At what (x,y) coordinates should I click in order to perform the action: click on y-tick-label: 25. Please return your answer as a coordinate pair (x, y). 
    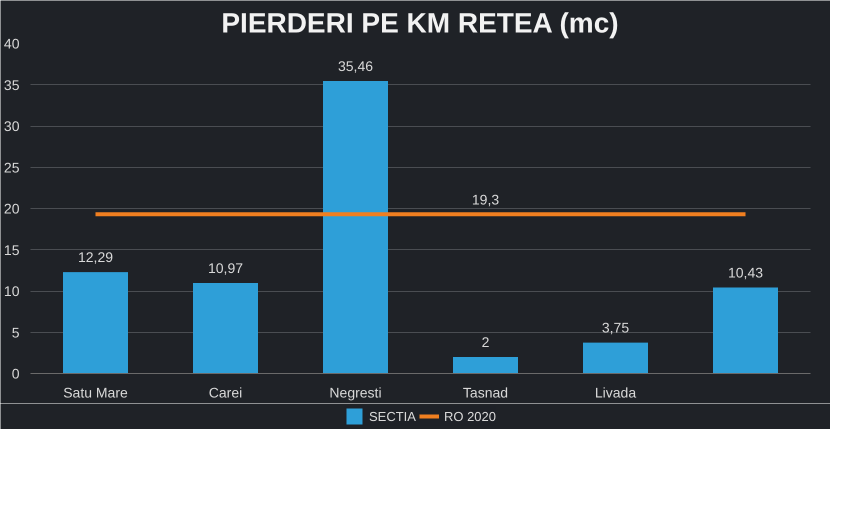
    Looking at the image, I should click on (12, 167).